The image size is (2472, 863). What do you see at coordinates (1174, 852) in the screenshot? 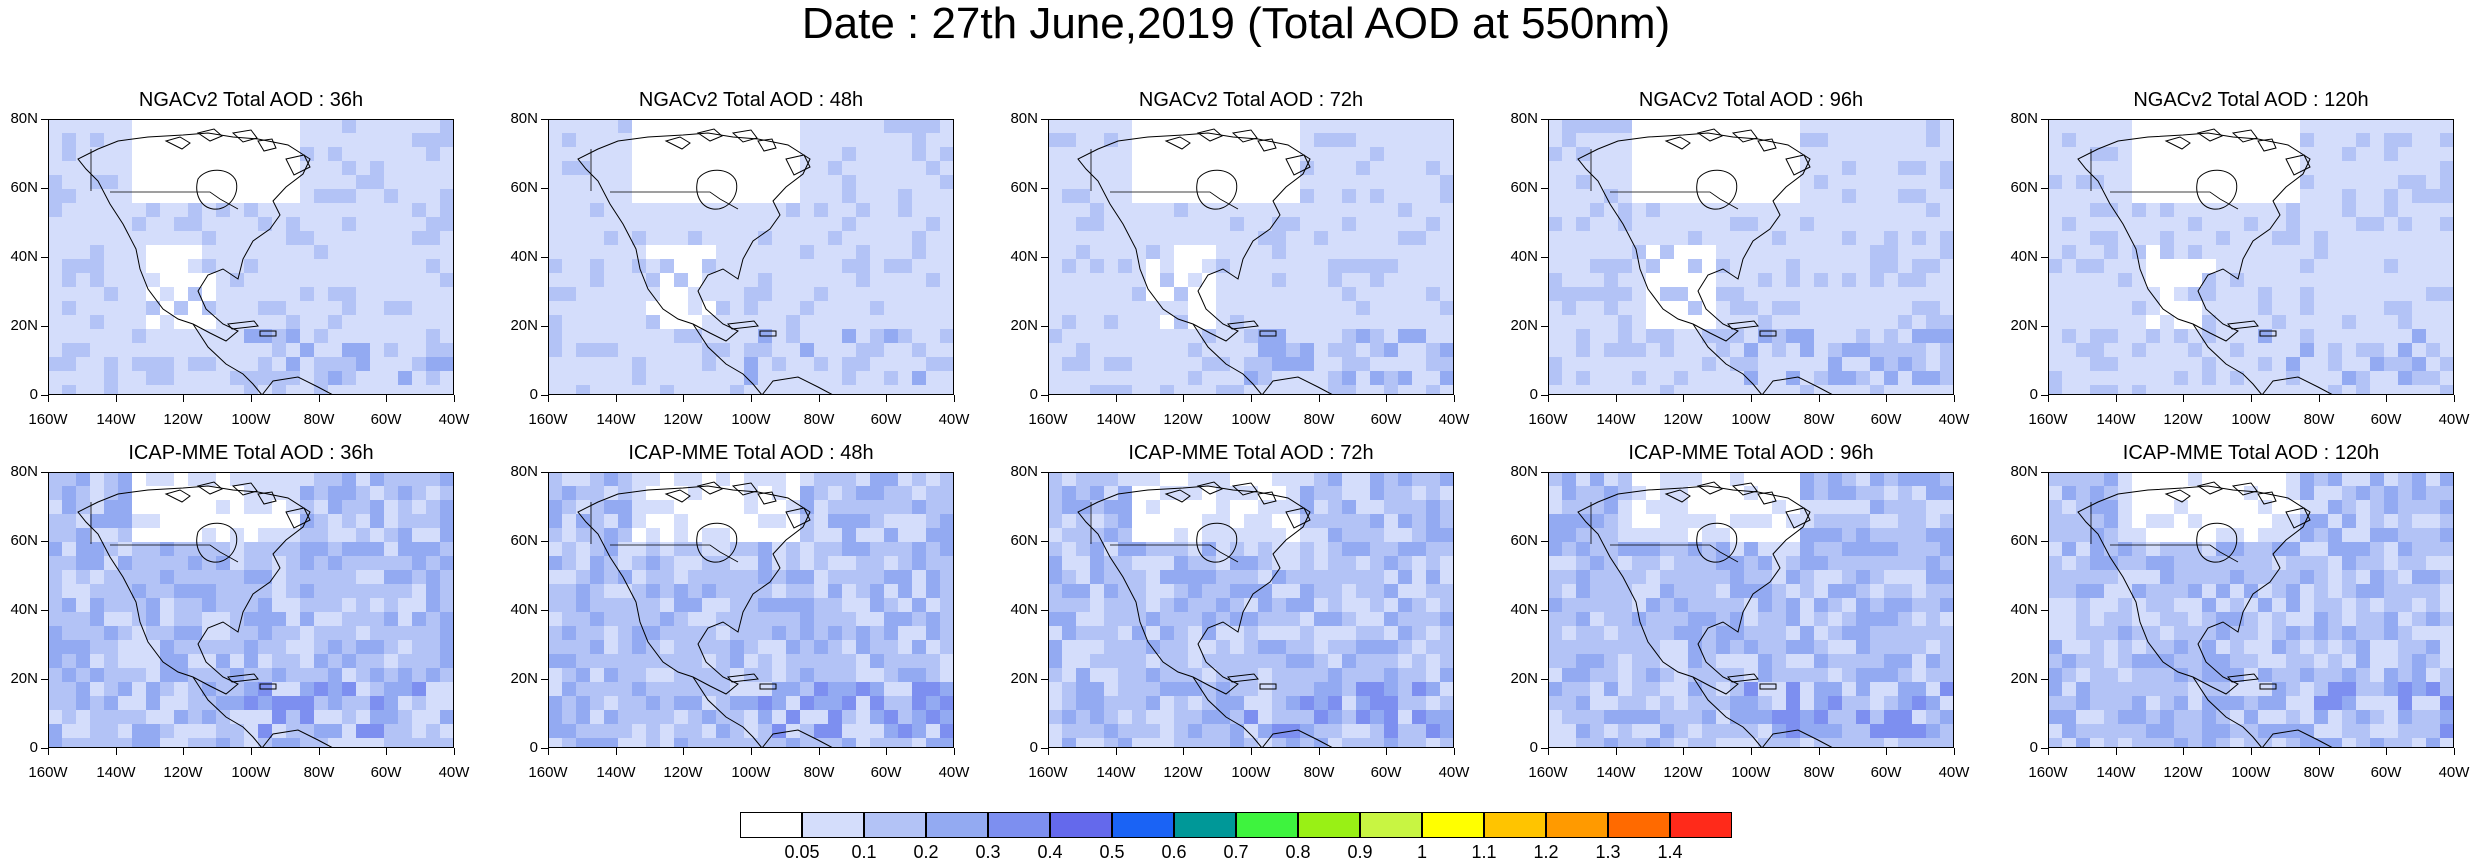
I see `colorbar-label: 0.6` at bounding box center [1174, 852].